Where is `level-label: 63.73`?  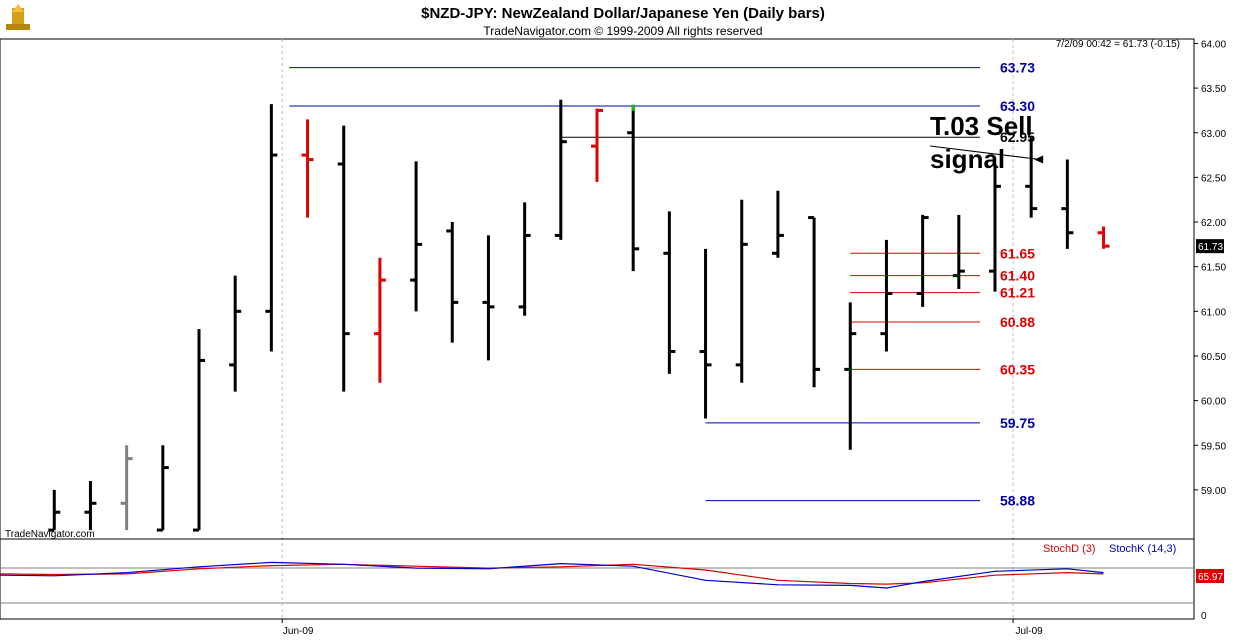
level-label: 63.73 is located at coordinates (1017, 68).